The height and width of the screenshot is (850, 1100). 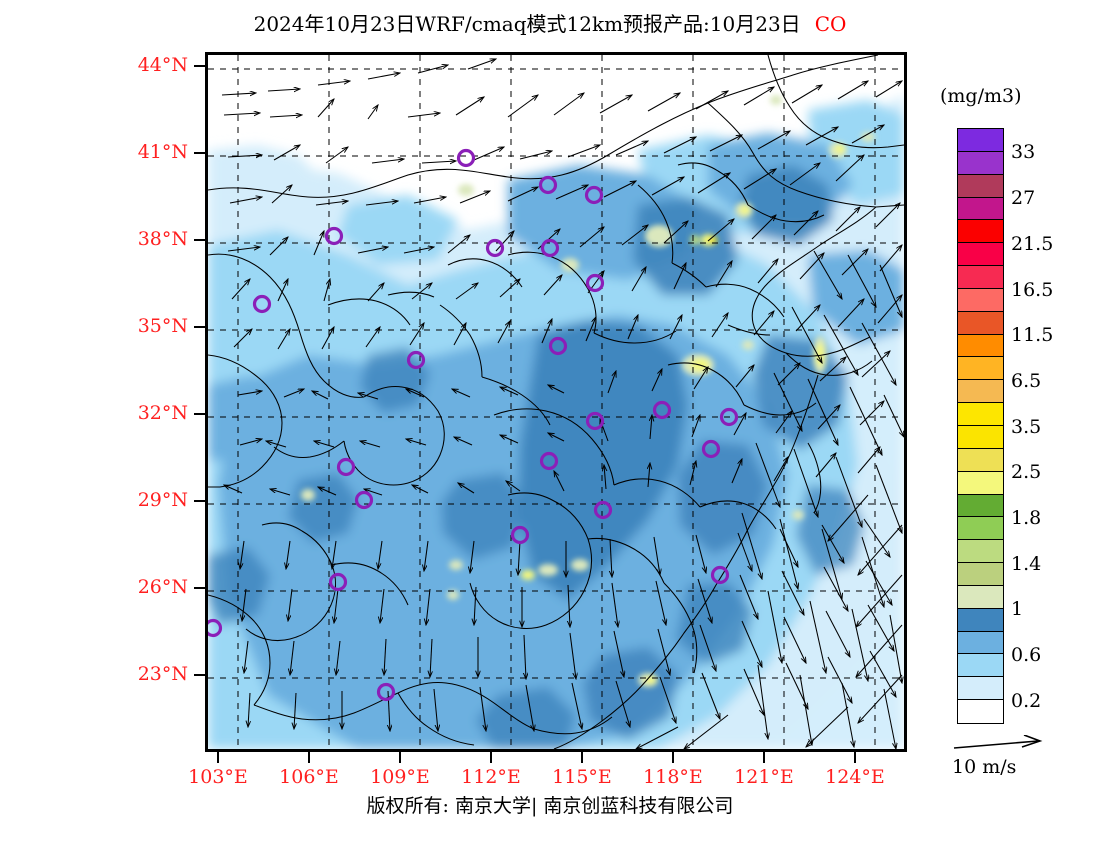 I want to click on colorbar-tick-label: 1.4, so click(x=1026, y=563).